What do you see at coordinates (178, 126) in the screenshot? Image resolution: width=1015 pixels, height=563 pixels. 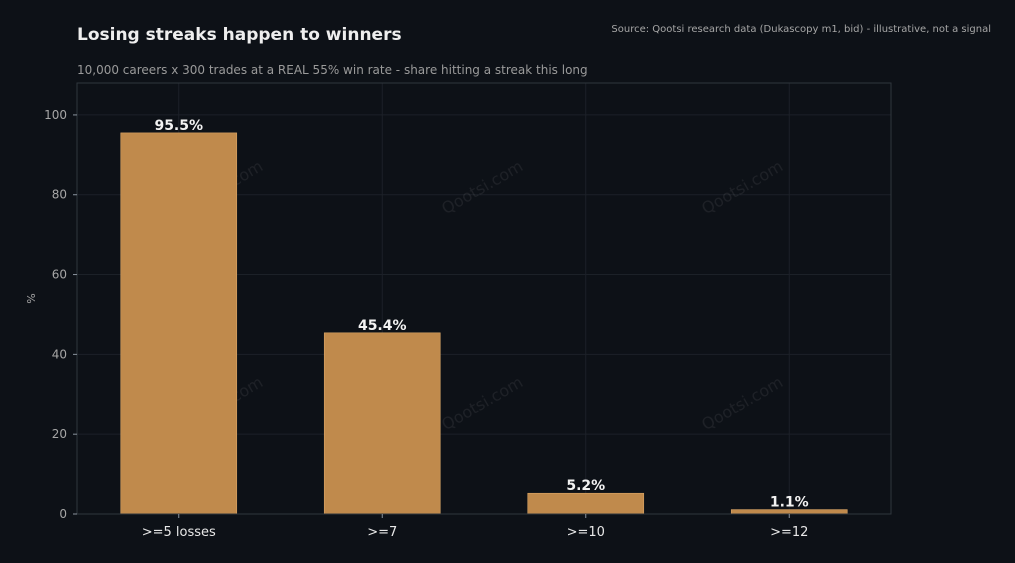 I see `data-label-0: 95.5%` at bounding box center [178, 126].